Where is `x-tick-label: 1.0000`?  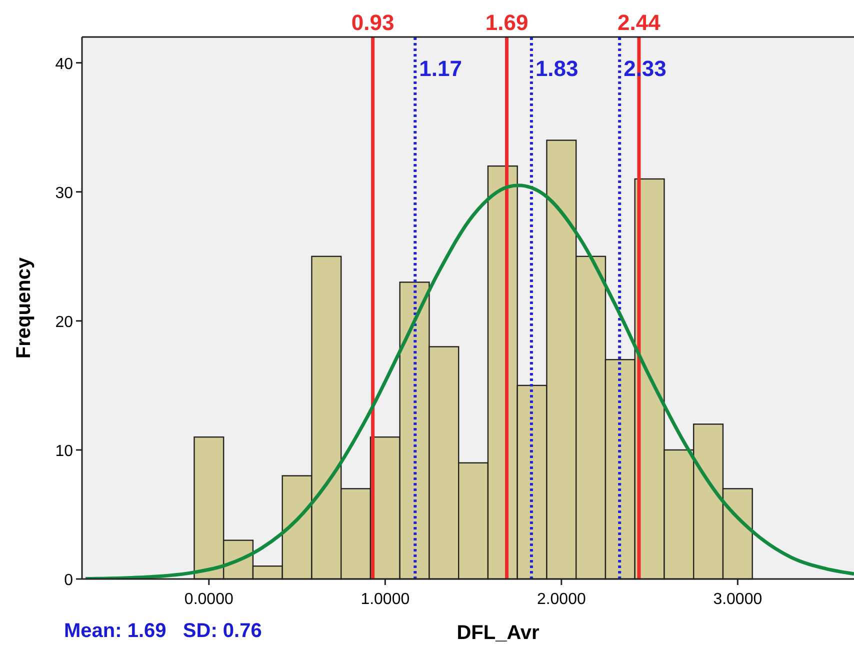
x-tick-label: 1.0000 is located at coordinates (385, 599).